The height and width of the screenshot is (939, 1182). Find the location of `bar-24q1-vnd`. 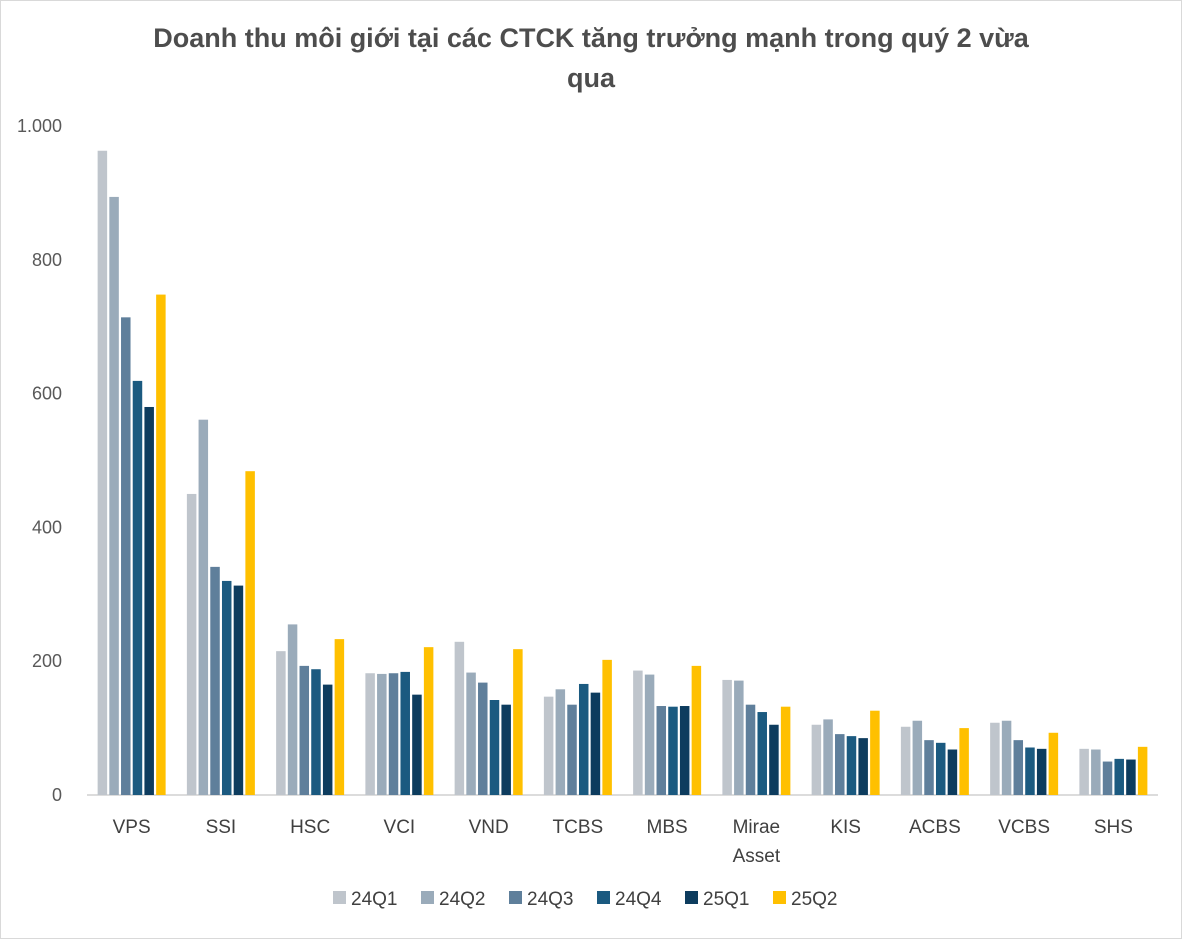

bar-24q1-vnd is located at coordinates (459, 718).